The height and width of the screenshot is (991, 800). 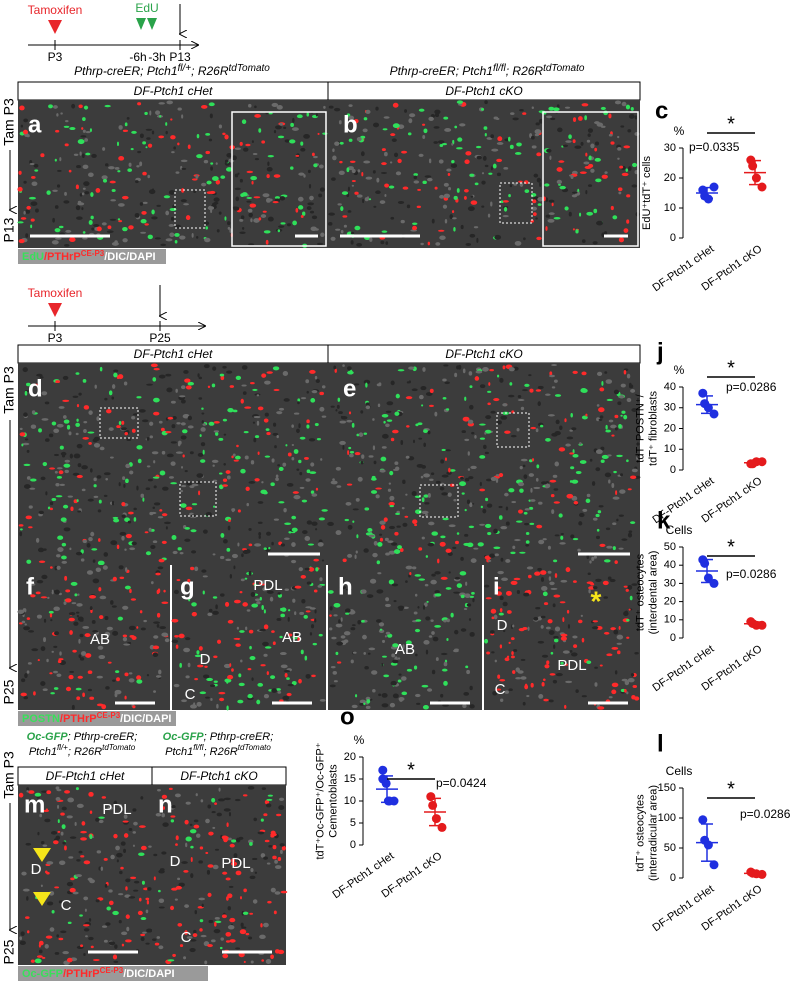 What do you see at coordinates (670, 148) in the screenshot?
I see `y-tick-label: 30` at bounding box center [670, 148].